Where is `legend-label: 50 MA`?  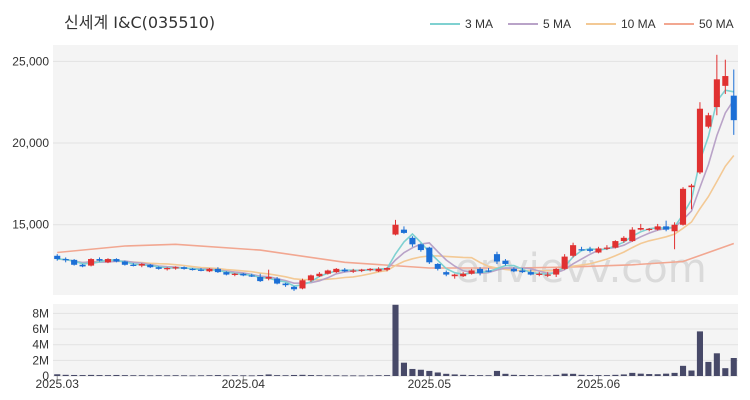 legend-label: 50 MA is located at coordinates (716, 24).